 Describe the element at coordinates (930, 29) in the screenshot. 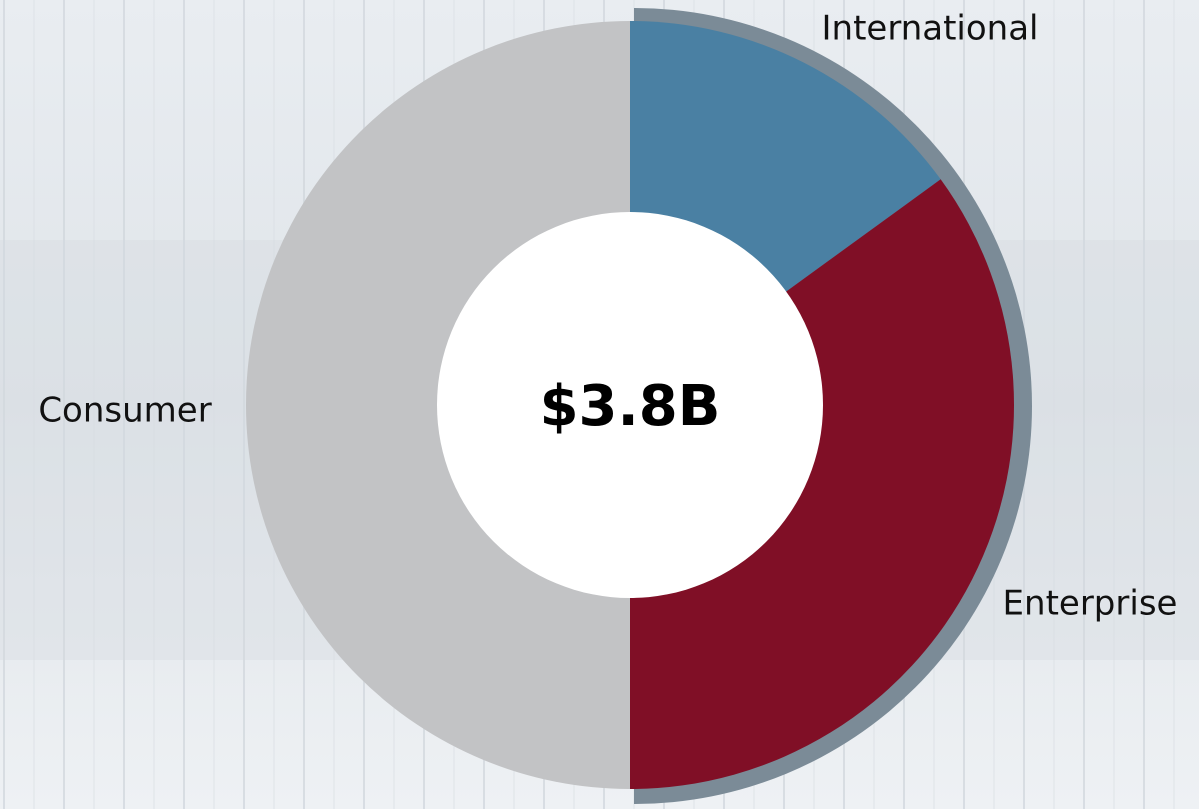

I see `slice-label: International` at that location.